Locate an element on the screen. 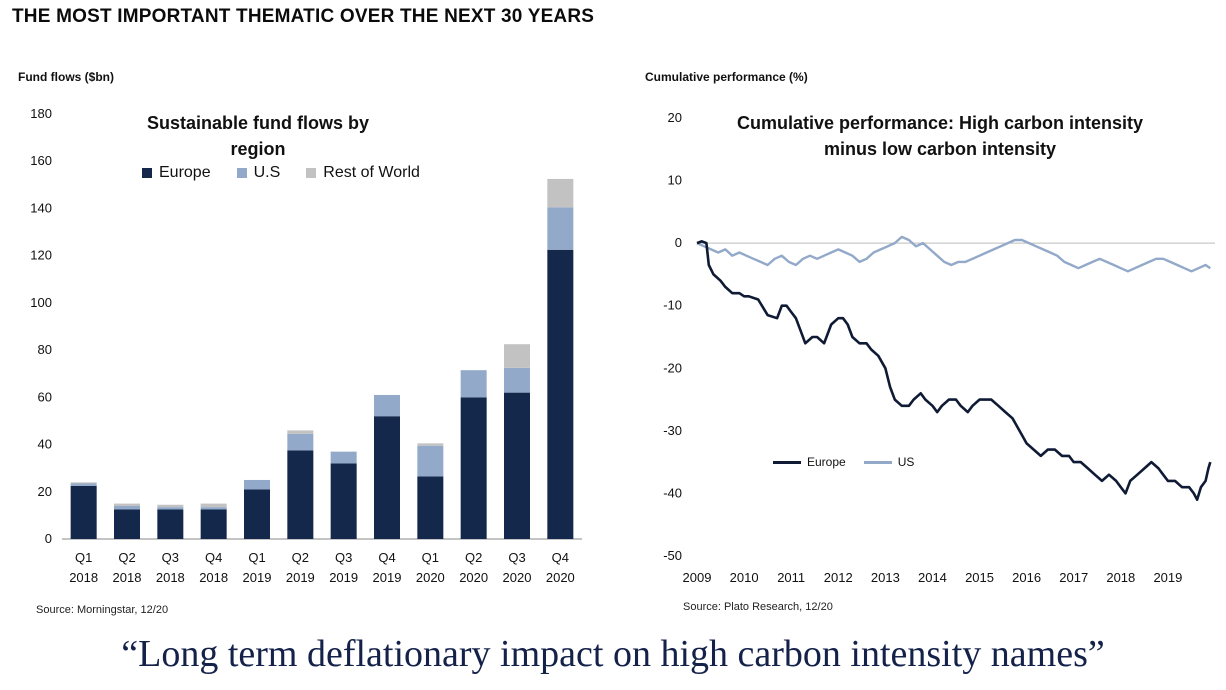  bar-ytick-label: 0 is located at coordinates (48, 538).